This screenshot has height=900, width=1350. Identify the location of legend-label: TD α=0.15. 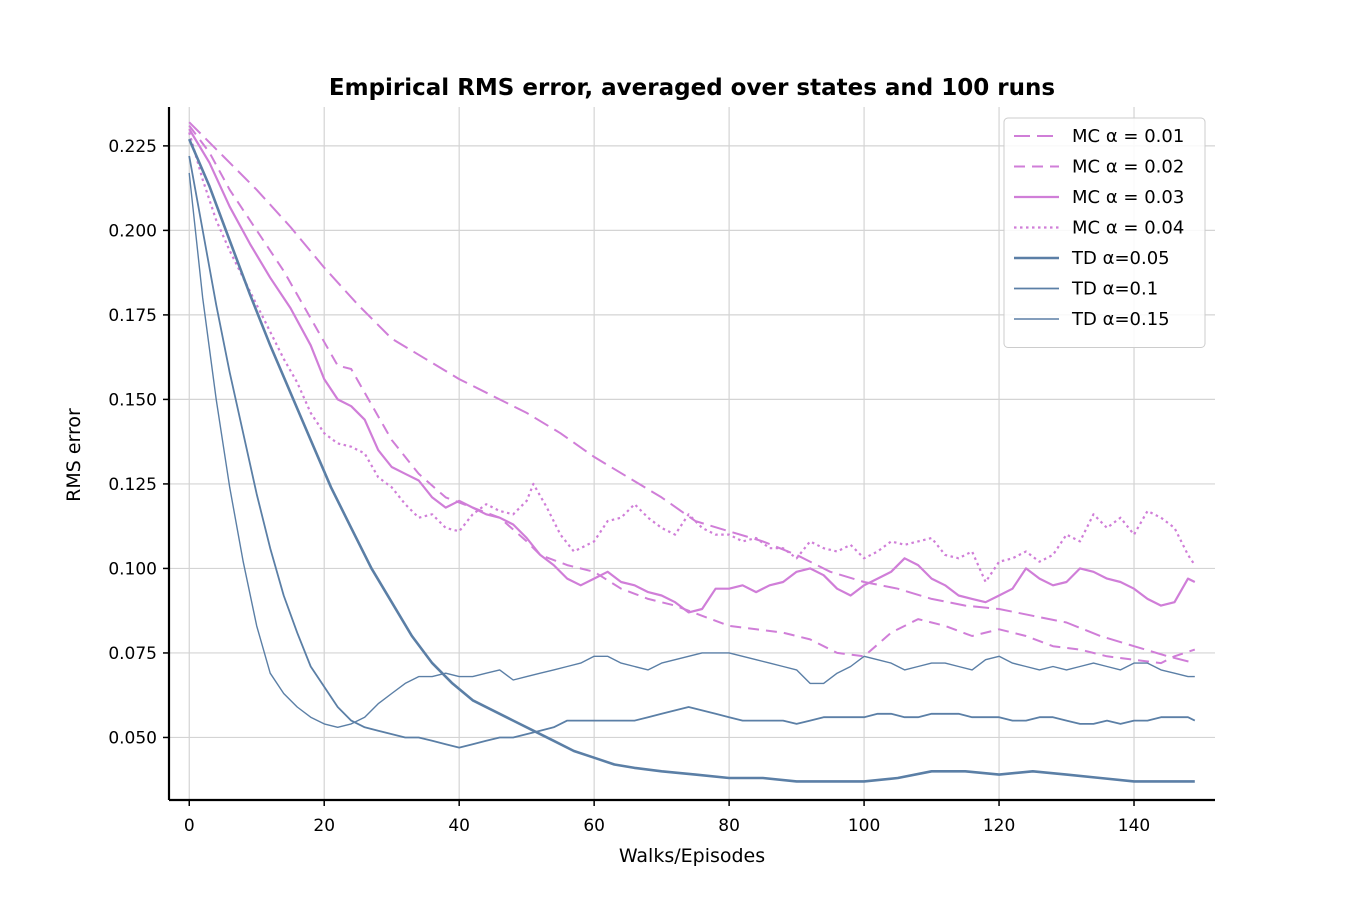
(1120, 319).